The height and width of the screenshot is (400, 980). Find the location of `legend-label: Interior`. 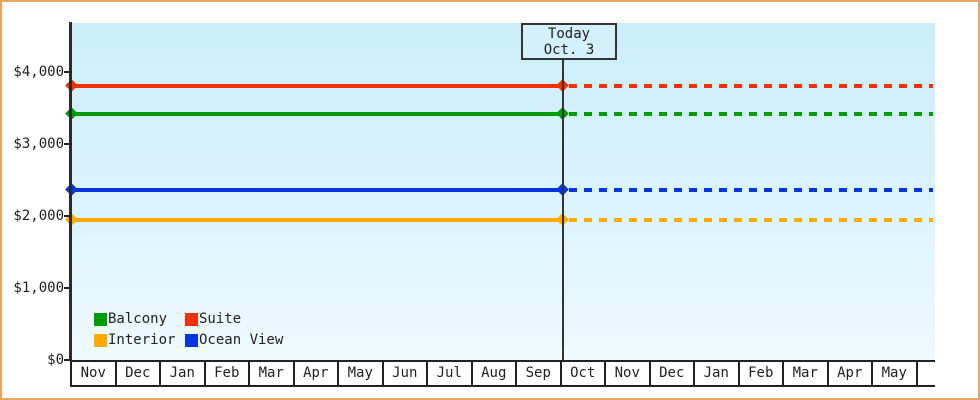

legend-label: Interior is located at coordinates (142, 340).